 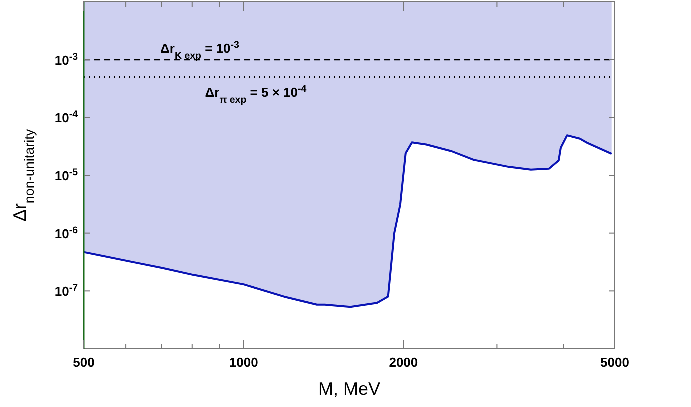 I want to click on x-tick-label: 2000, so click(x=403, y=362).